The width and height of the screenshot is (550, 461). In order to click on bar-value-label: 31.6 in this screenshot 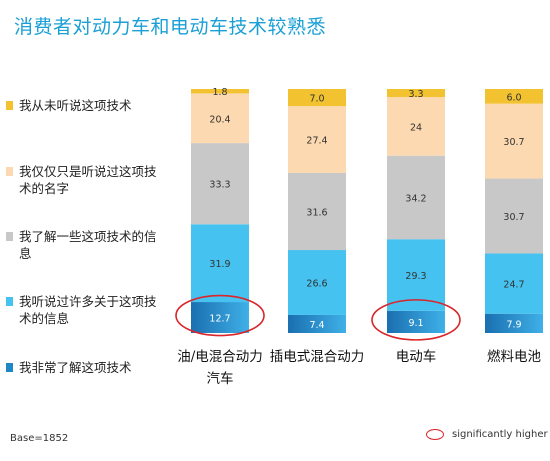, I will do `click(316, 212)`.